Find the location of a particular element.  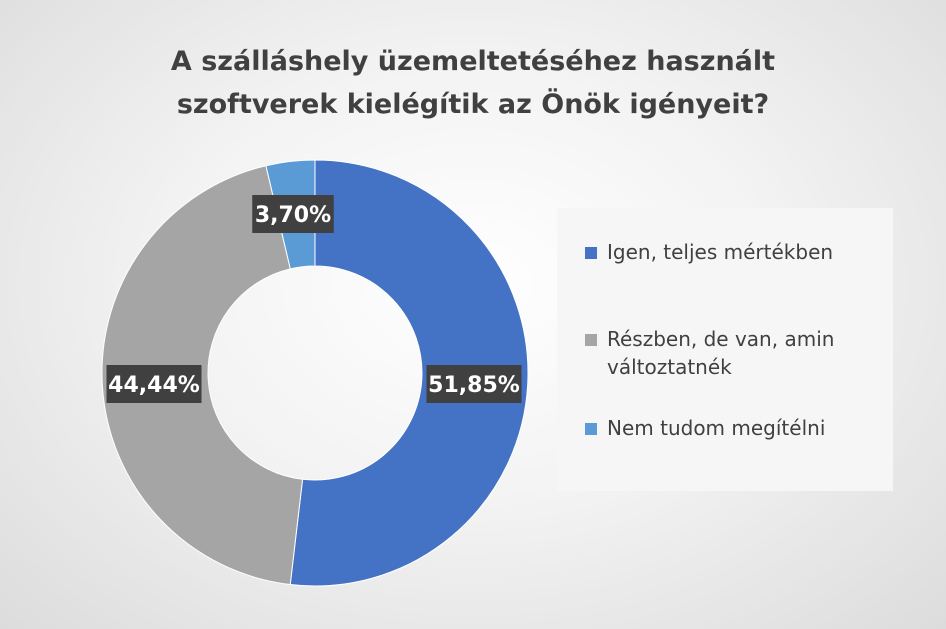

data-label-reszben: 44,44% is located at coordinates (154, 384).